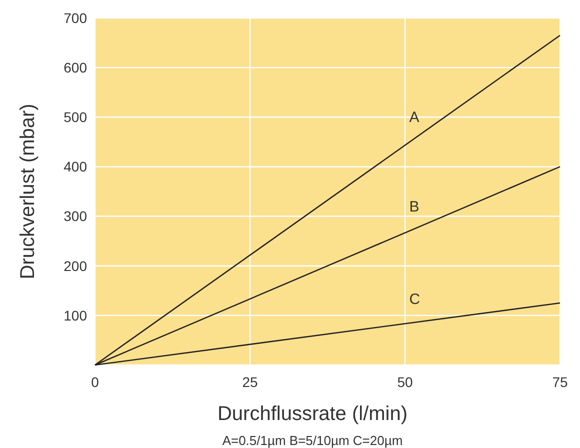 The height and width of the screenshot is (448, 580). What do you see at coordinates (405, 382) in the screenshot?
I see `x-tick-label: 50` at bounding box center [405, 382].